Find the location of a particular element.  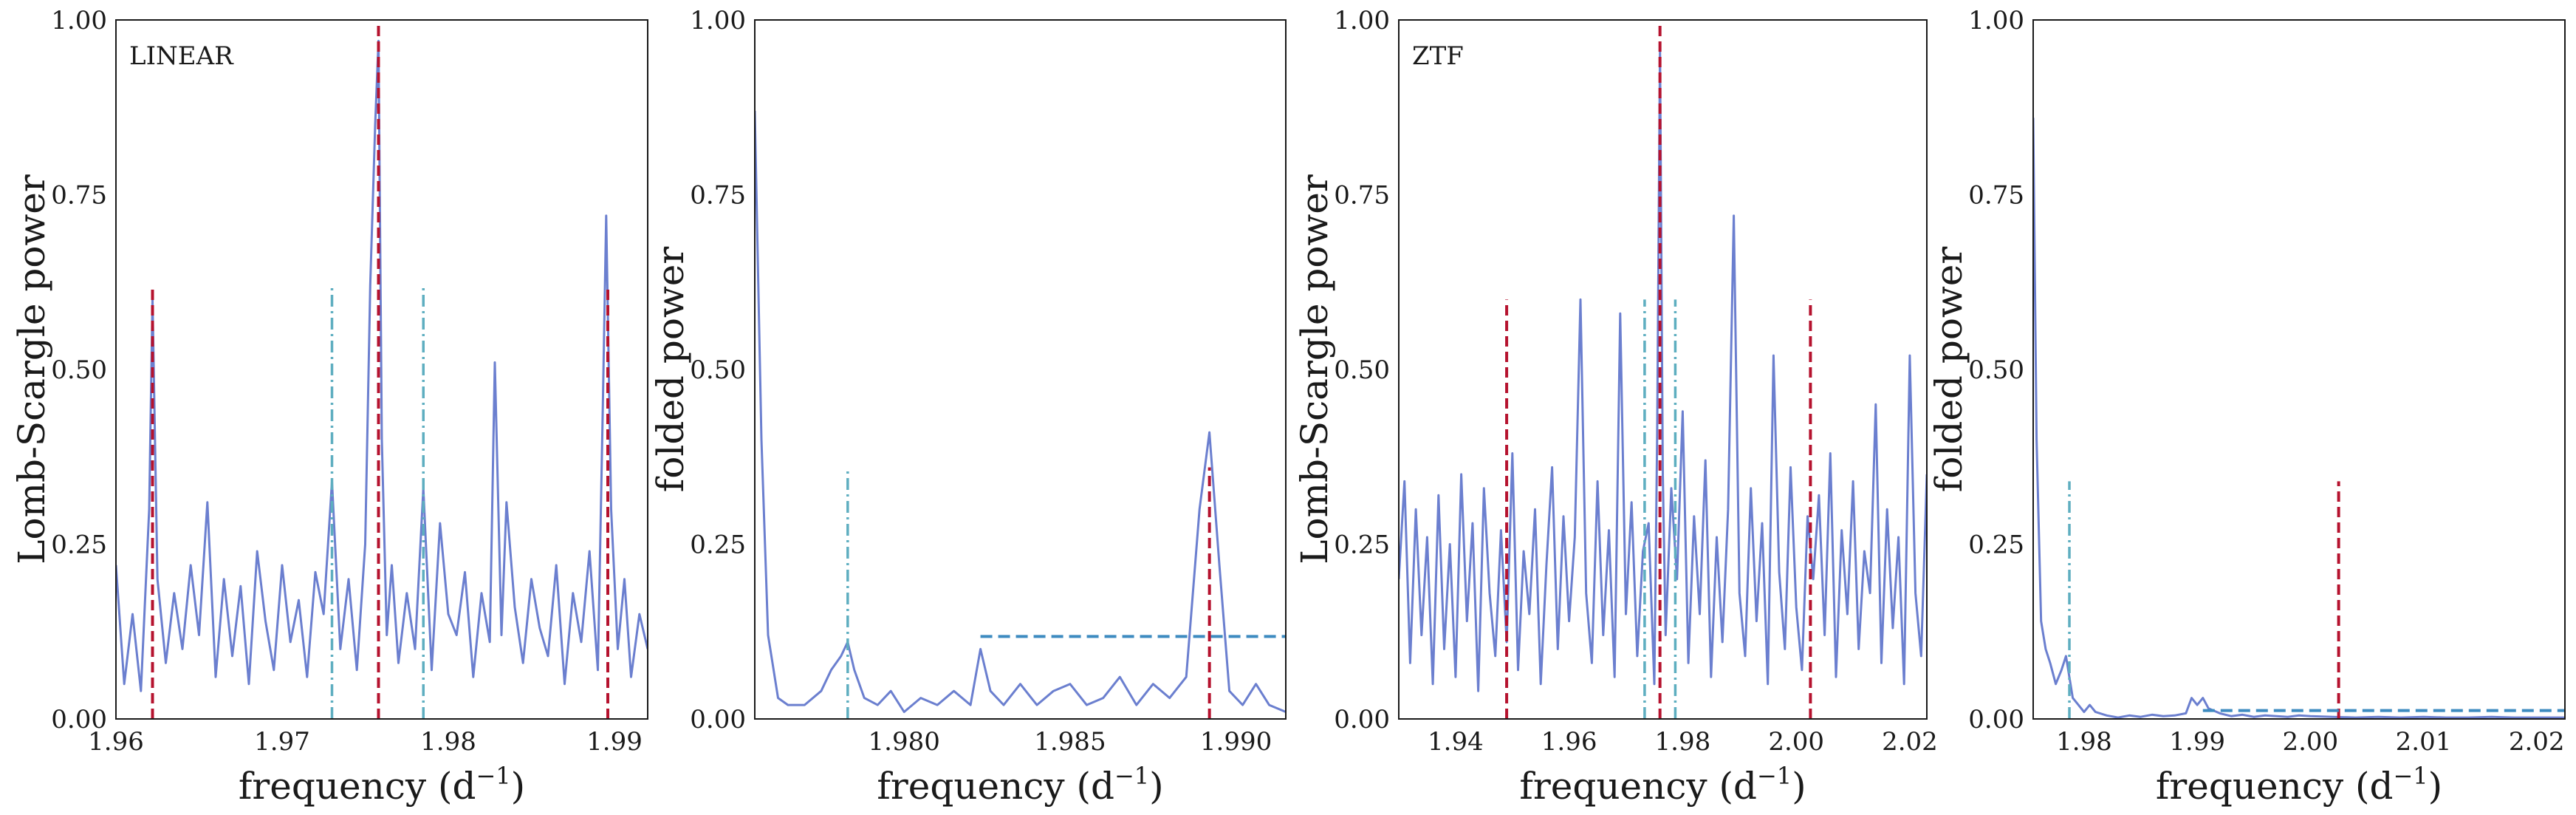

x-tick-label: 1.990 is located at coordinates (1236, 742).